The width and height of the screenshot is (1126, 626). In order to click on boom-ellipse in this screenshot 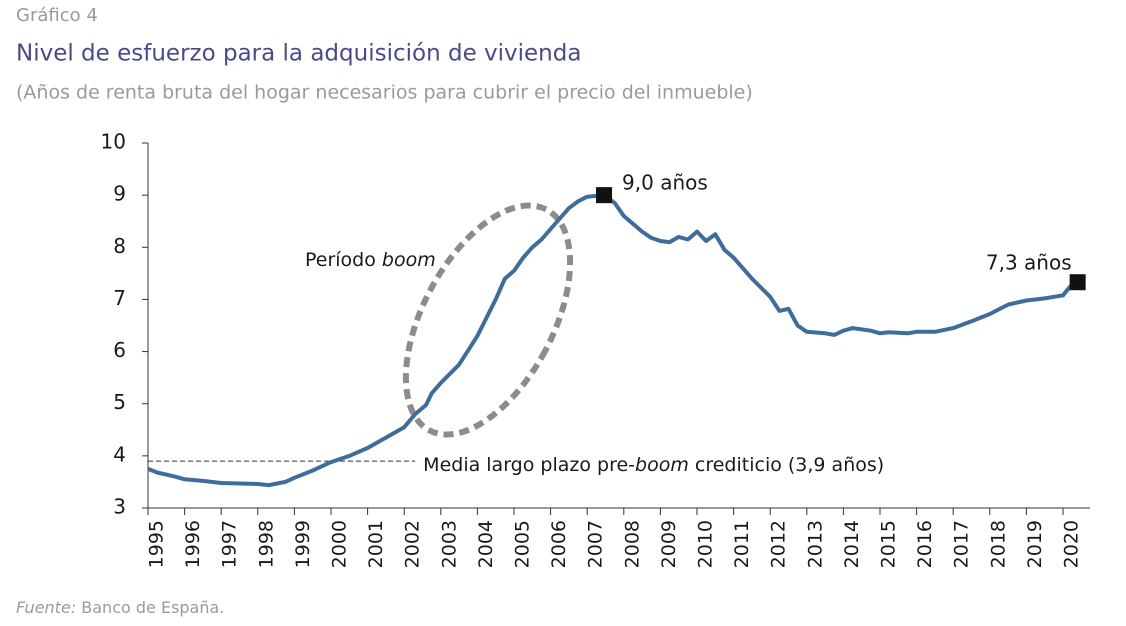, I will do `click(488, 320)`.